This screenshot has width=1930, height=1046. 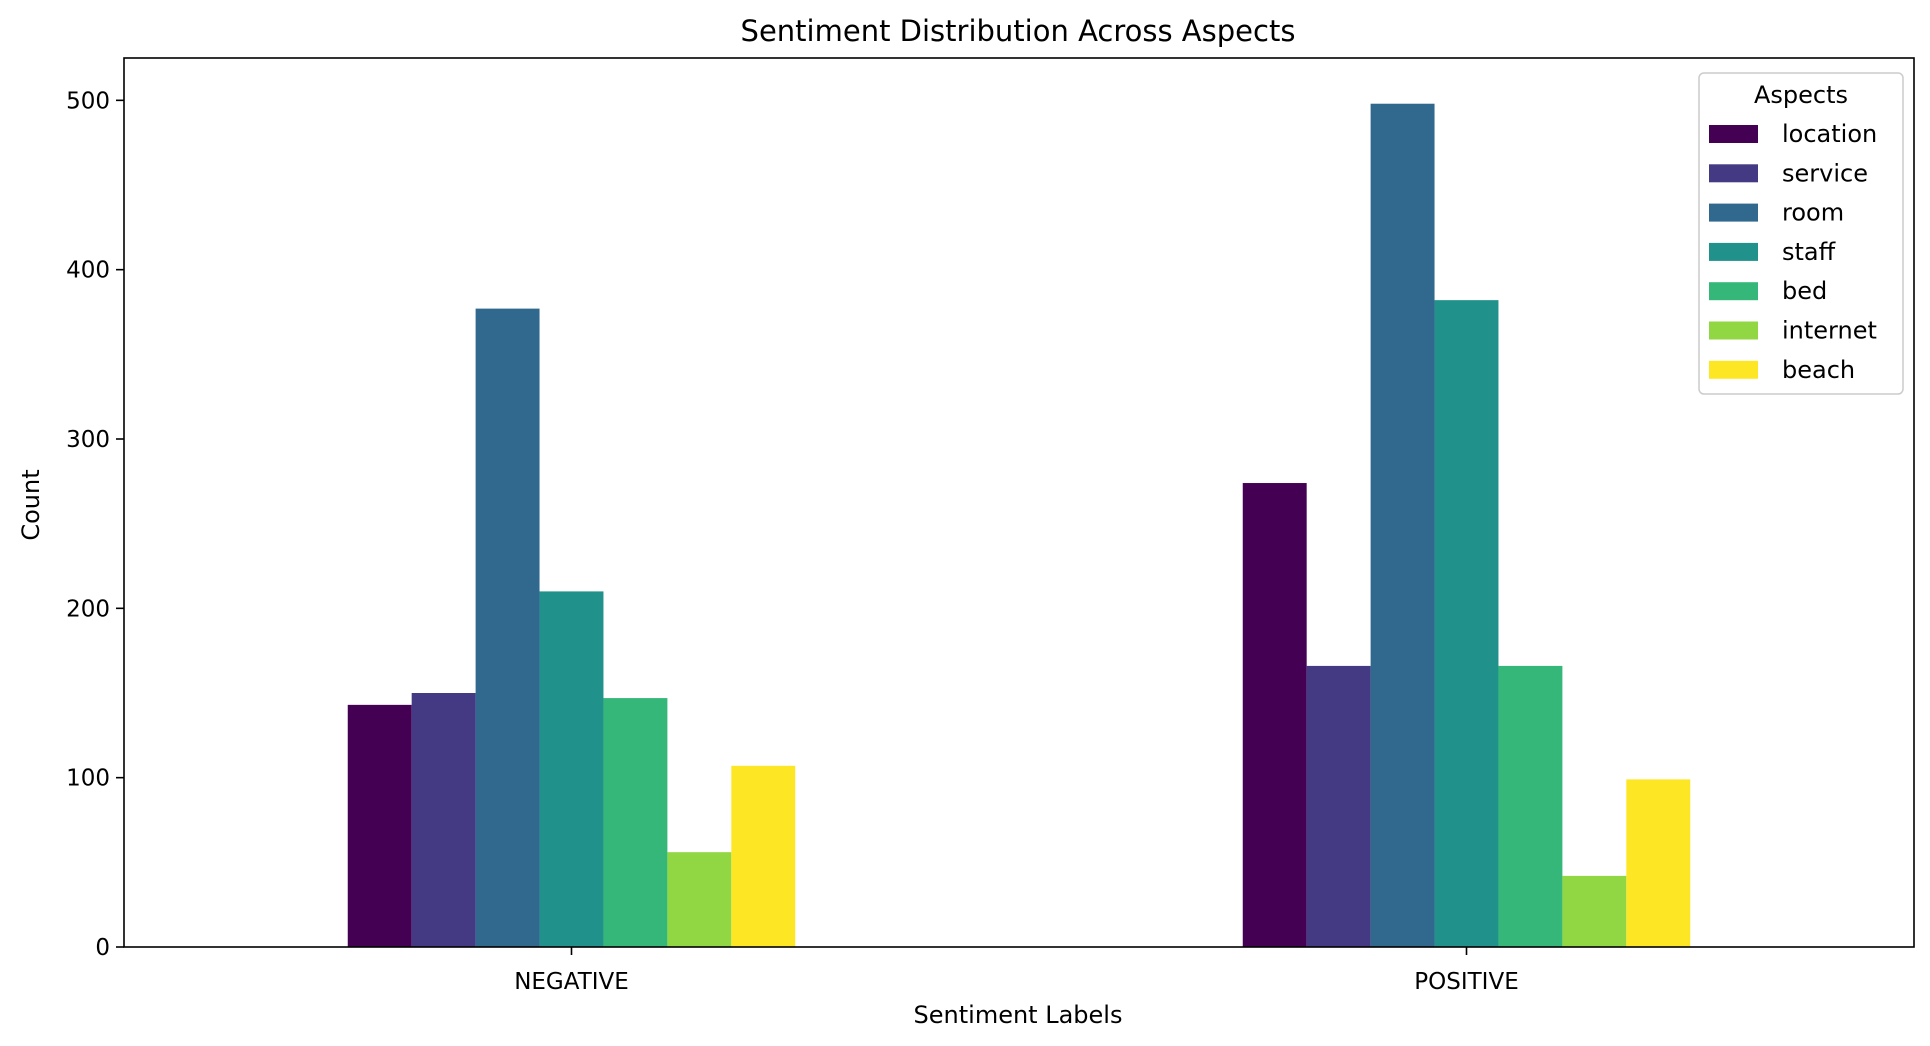 What do you see at coordinates (1338, 806) in the screenshot?
I see `bar-service-positive` at bounding box center [1338, 806].